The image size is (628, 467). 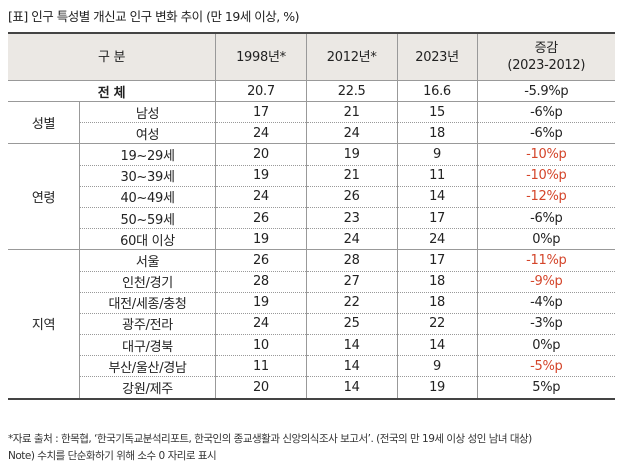 I want to click on table-row: 성별 남성 17 21 15 -6%p, so click(x=311, y=123).